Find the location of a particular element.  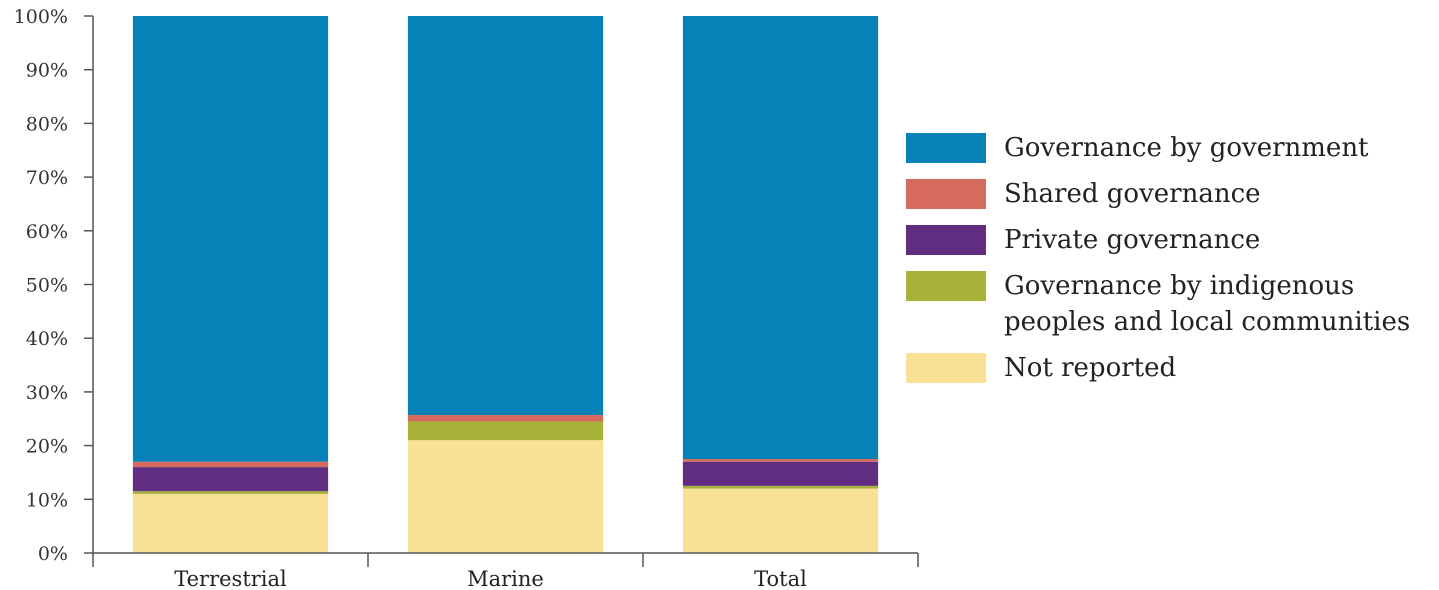

y-tick-label: 80% is located at coordinates (47, 124).